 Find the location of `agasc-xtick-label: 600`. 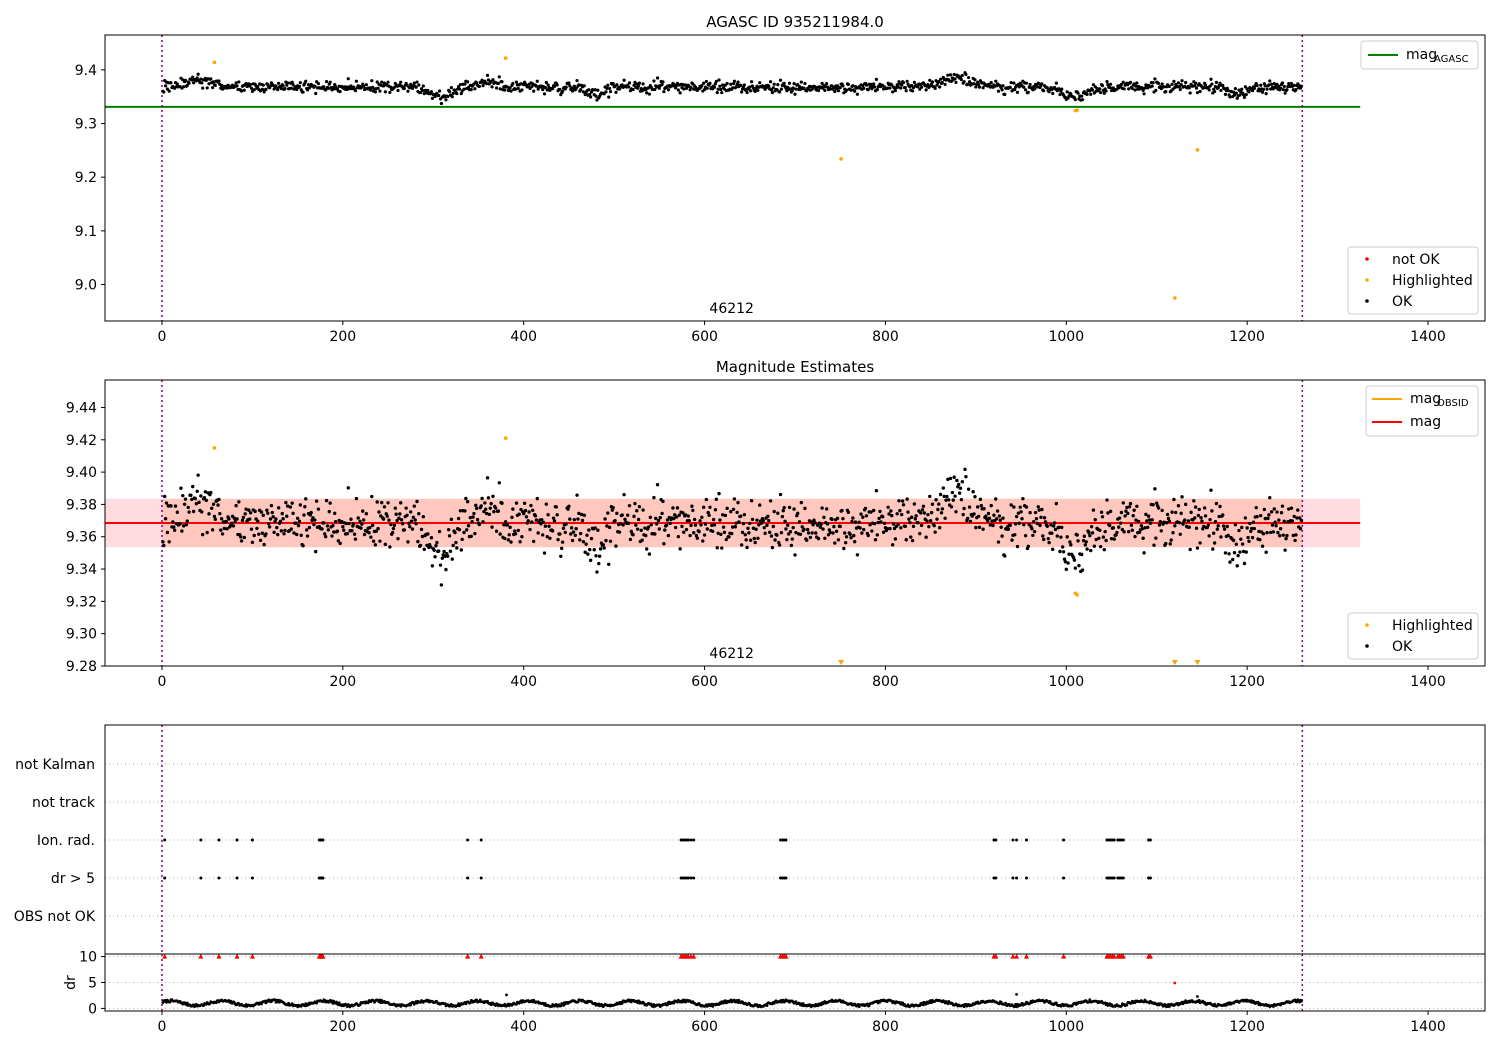

agasc-xtick-label: 600 is located at coordinates (704, 337).